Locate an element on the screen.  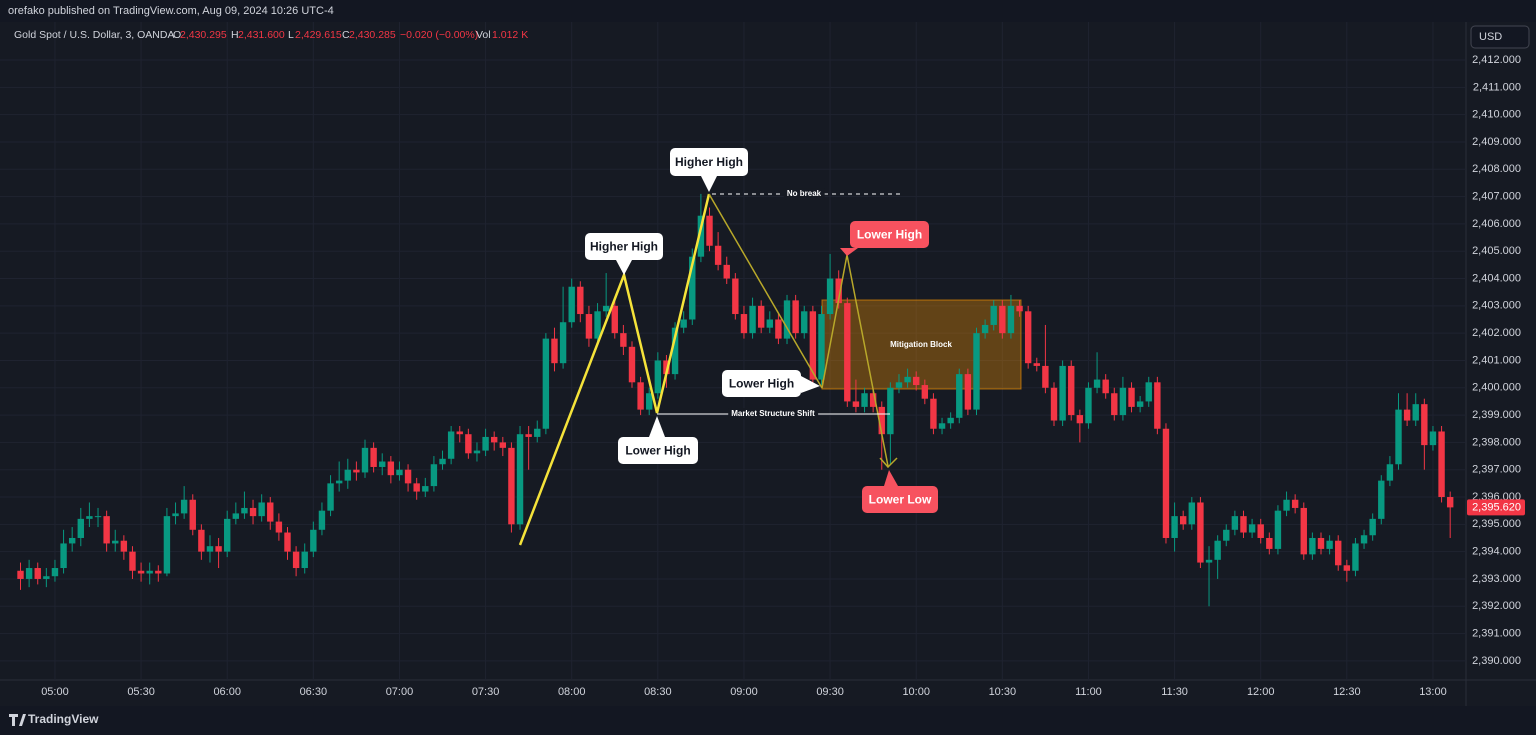
currency-button is located at coordinates (1500, 37).